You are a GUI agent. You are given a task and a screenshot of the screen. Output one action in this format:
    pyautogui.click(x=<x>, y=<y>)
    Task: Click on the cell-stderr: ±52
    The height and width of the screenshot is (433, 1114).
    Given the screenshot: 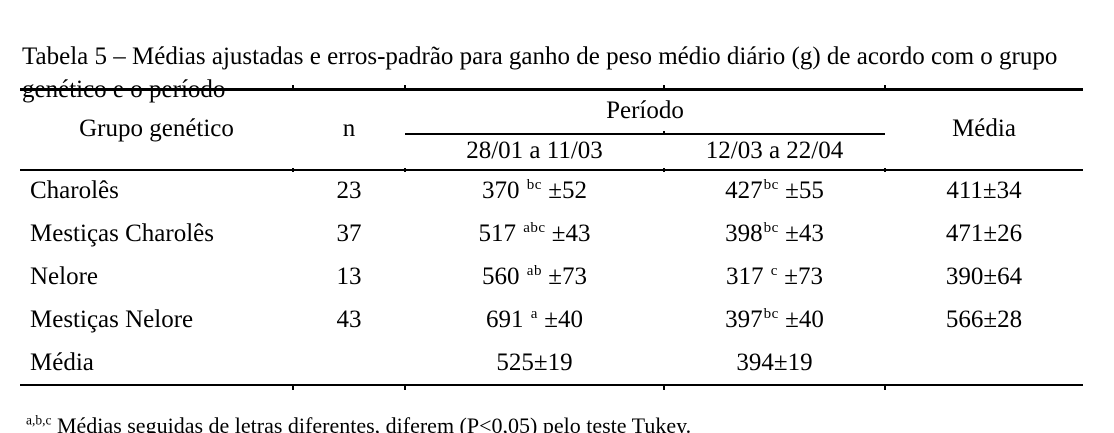 What is the action you would take?
    pyautogui.click(x=564, y=191)
    